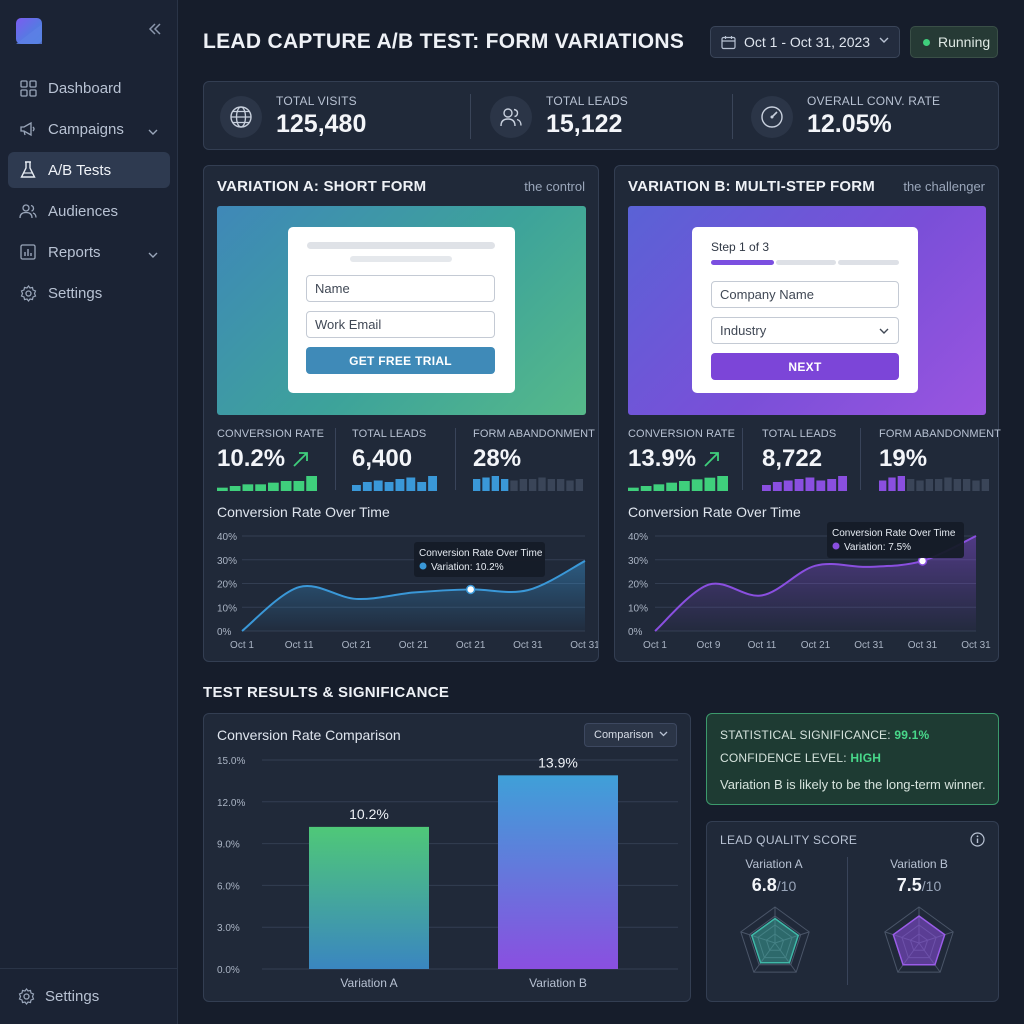 This screenshot has width=1024, height=1024. I want to click on industry-select: Industry, so click(805, 330).